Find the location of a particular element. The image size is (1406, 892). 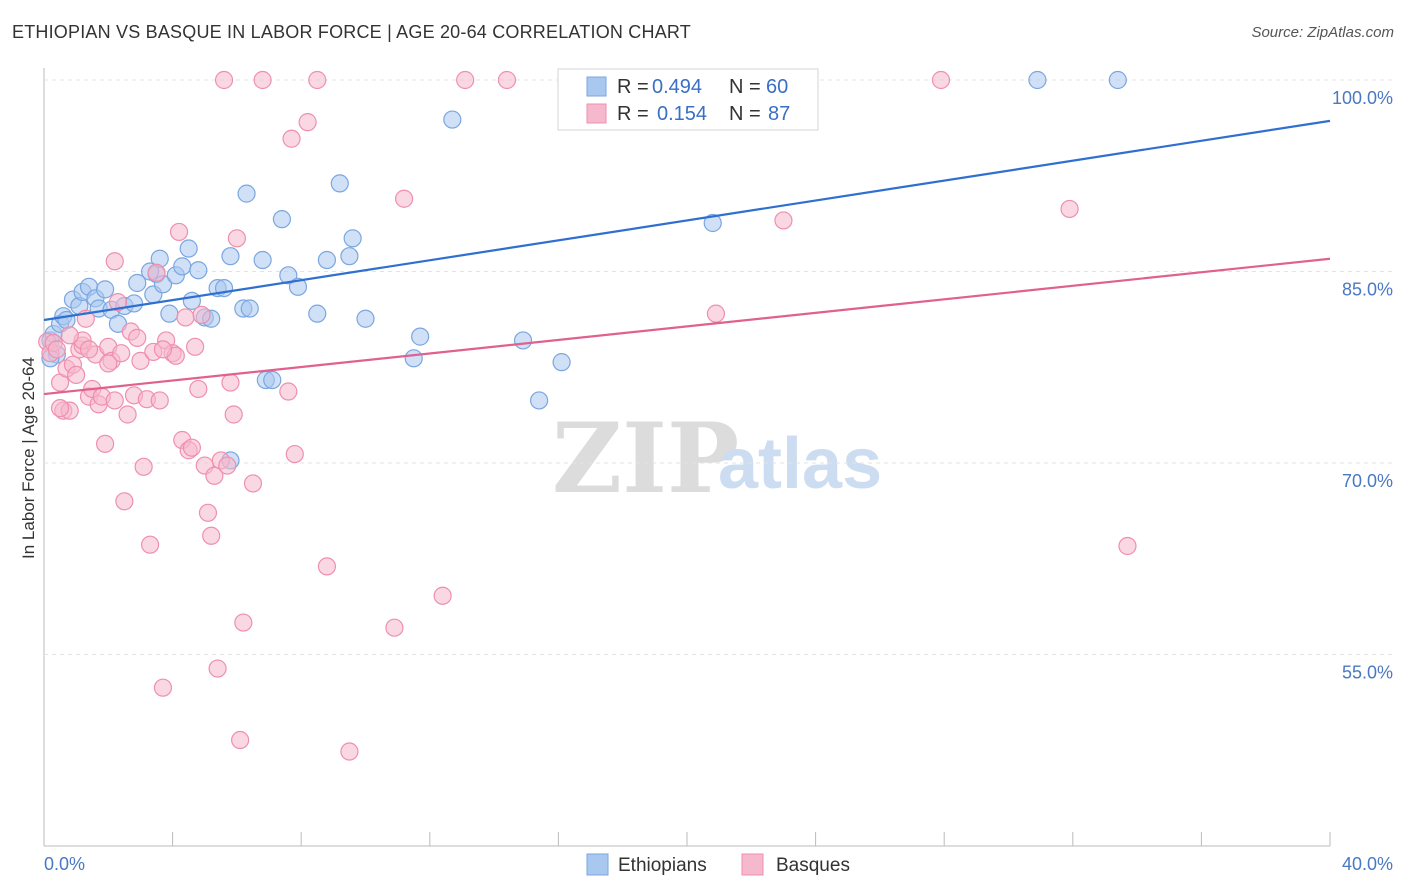

watermark: ZIP atlas is located at coordinates (717, 458).